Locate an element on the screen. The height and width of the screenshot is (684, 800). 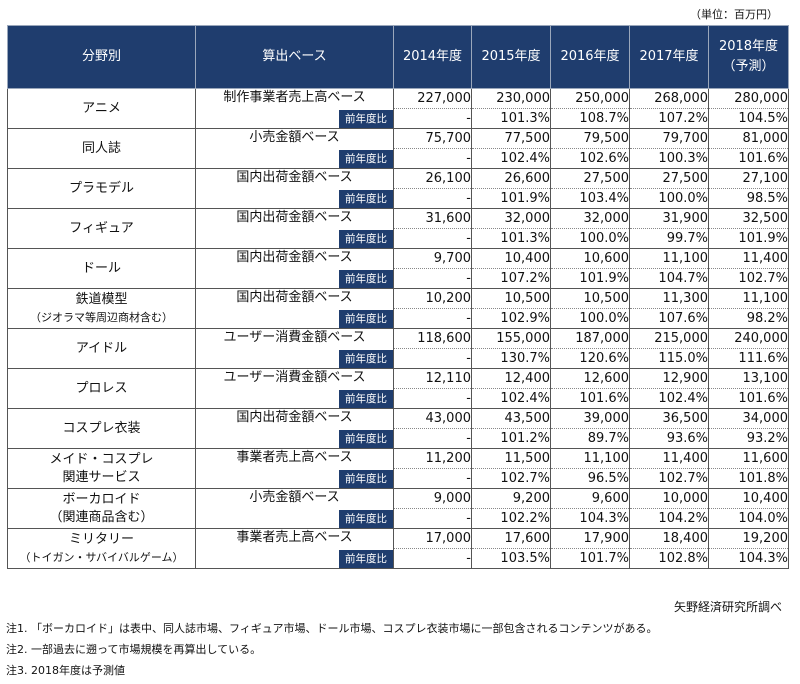
category-cell: 同人誌 is located at coordinates (101, 148).